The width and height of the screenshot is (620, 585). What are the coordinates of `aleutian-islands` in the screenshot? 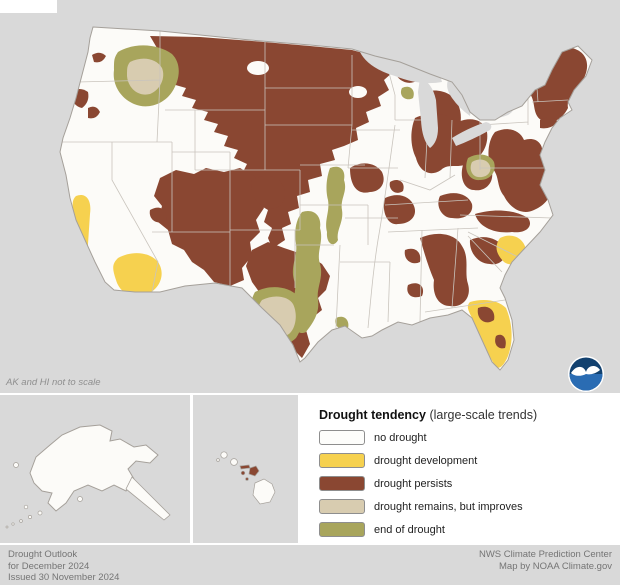 It's located at (44, 495).